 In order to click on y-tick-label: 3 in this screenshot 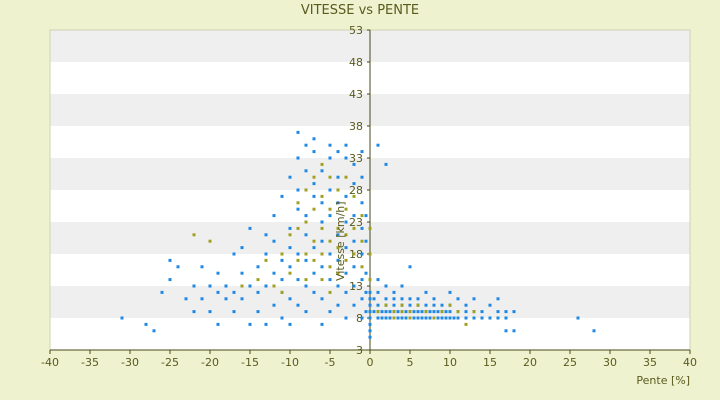, I will do `click(359, 350)`.